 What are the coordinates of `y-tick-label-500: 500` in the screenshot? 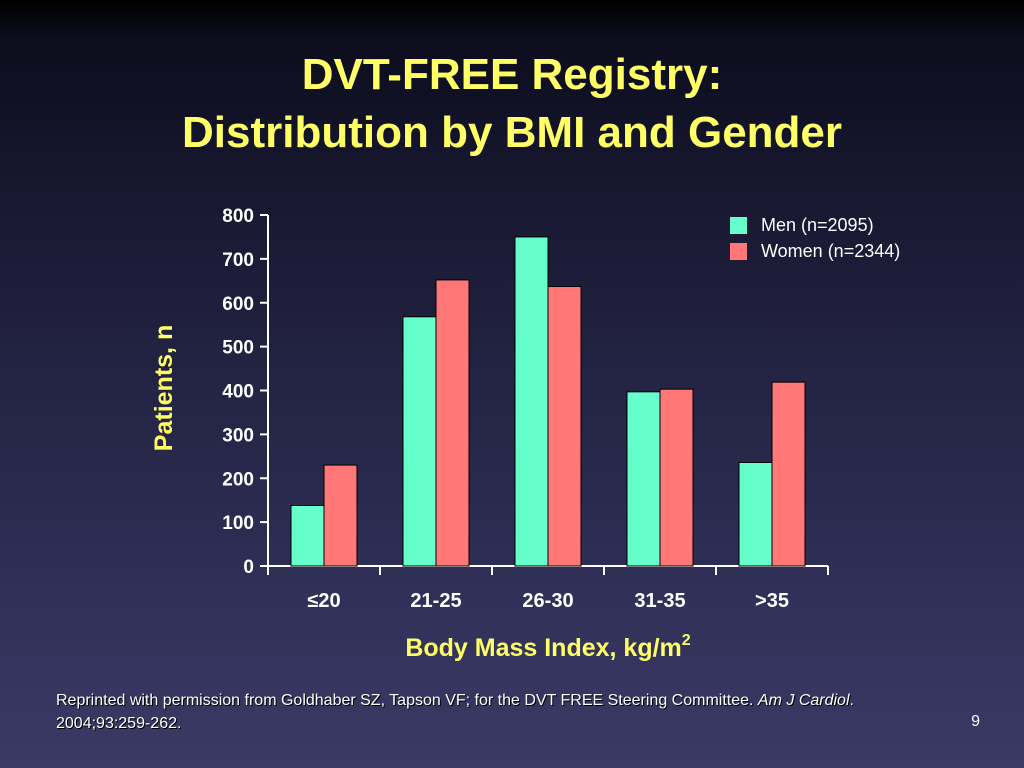 It's located at (238, 348).